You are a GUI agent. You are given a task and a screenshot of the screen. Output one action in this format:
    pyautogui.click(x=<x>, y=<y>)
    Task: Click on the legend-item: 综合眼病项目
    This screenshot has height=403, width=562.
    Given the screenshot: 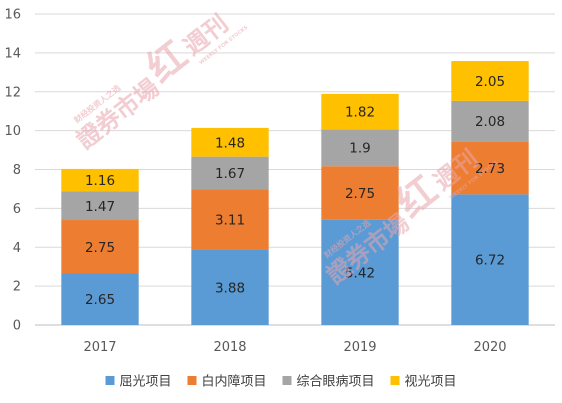 What is the action you would take?
    pyautogui.click(x=328, y=382)
    